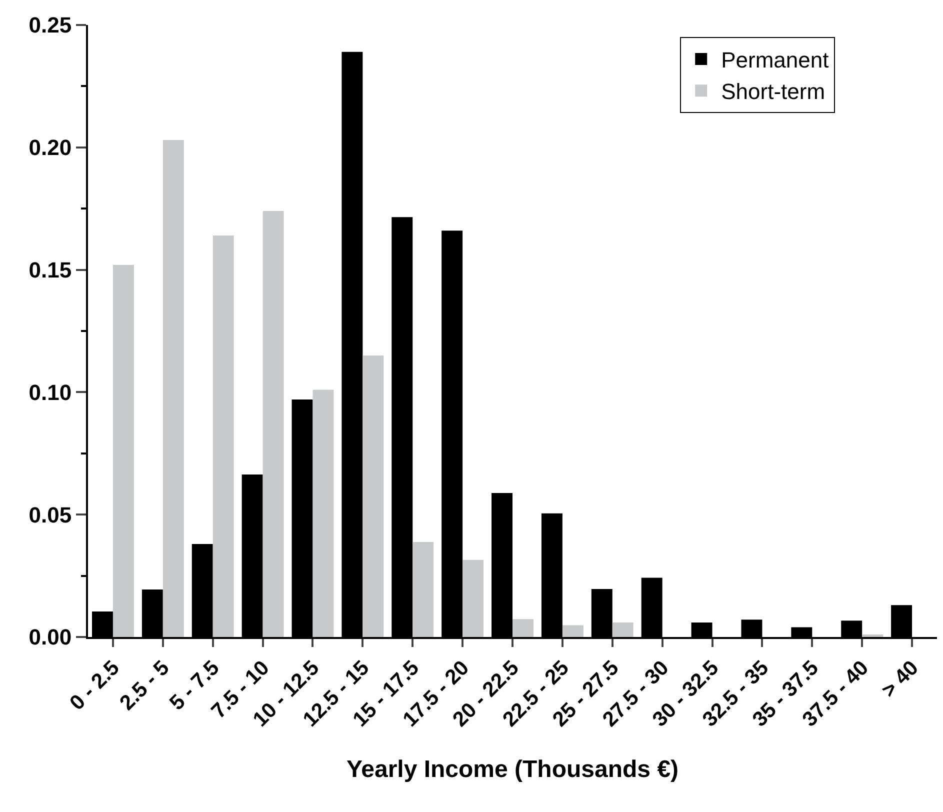 The image size is (943, 812). I want to click on y-tick-label: 0.20, so click(50, 147).